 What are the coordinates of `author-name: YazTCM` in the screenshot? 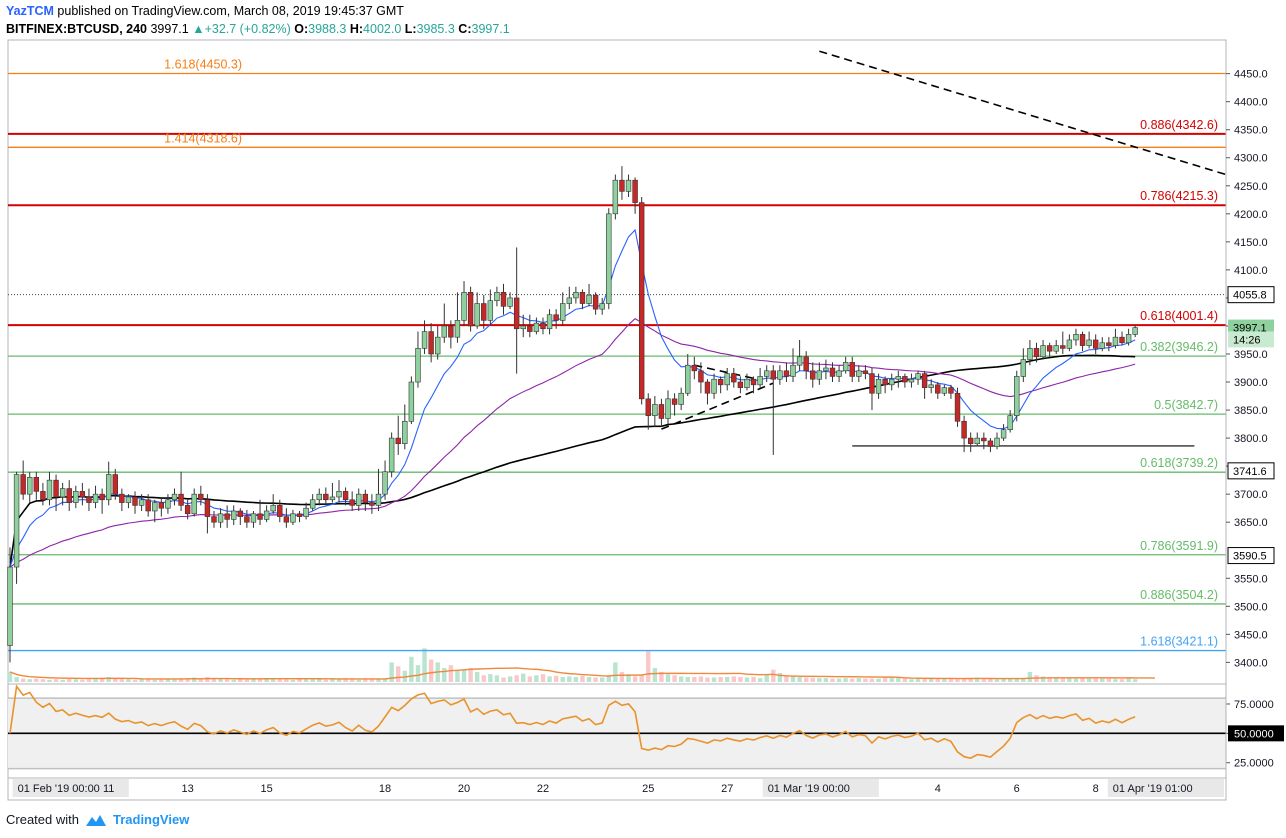 It's located at (30, 11).